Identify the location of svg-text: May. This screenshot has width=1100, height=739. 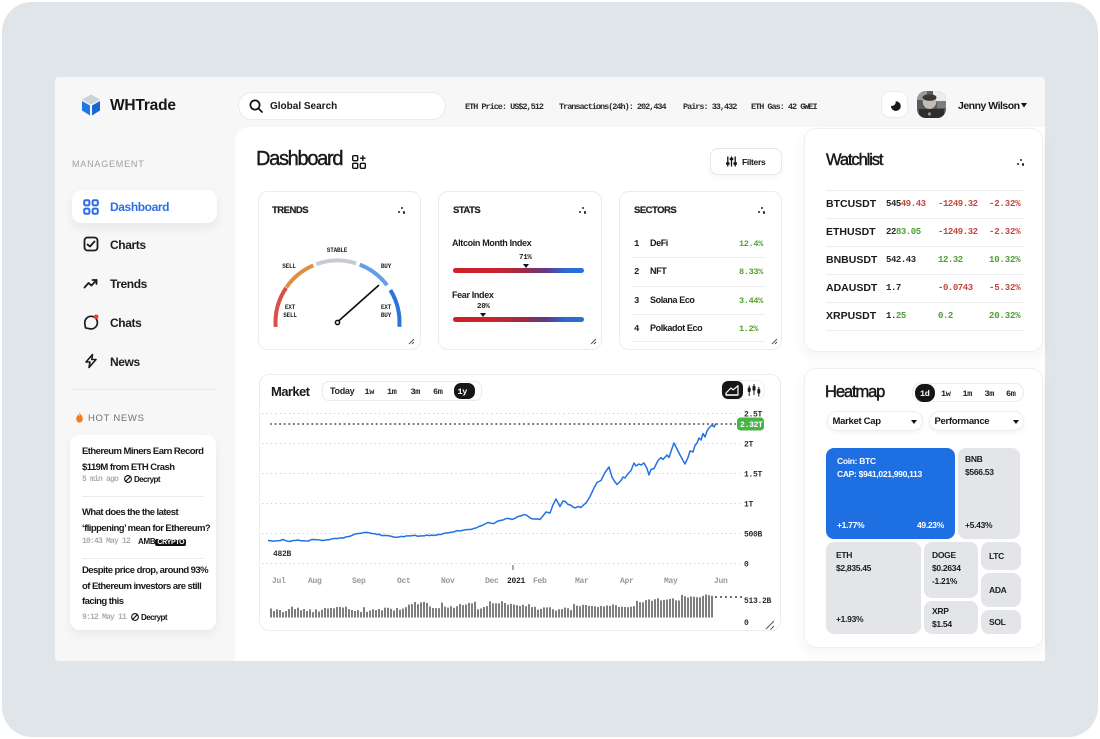
(671, 581).